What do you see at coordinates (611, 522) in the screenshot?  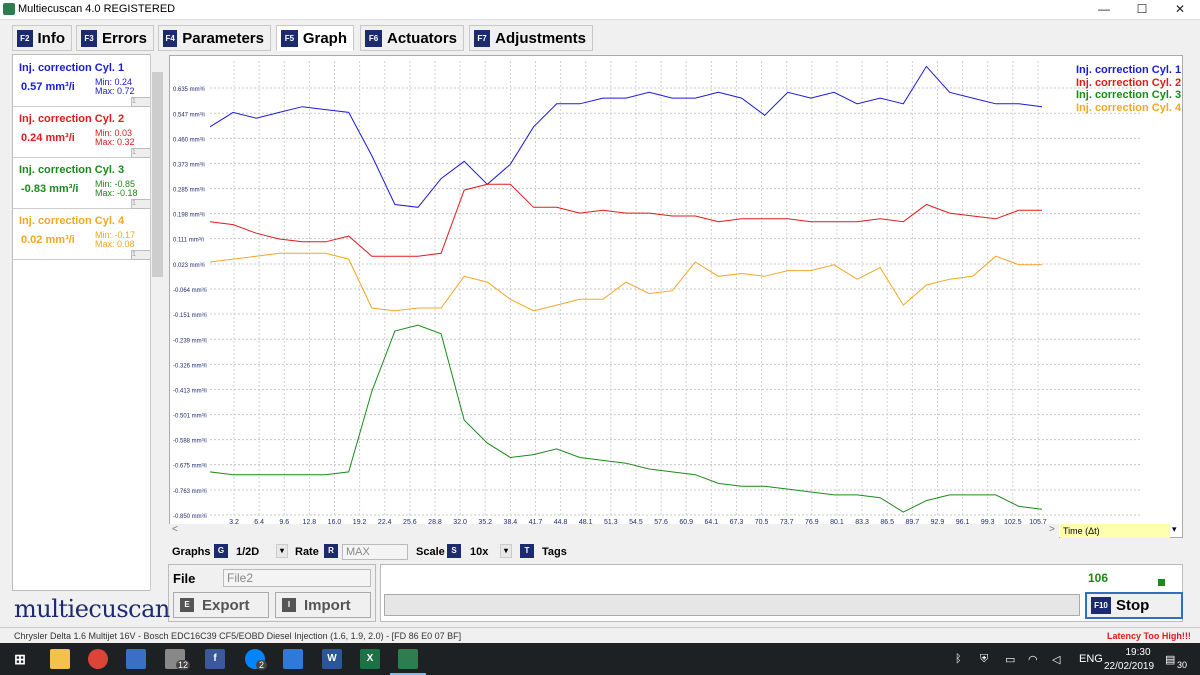 I see `x-tick-label: 51.3` at bounding box center [611, 522].